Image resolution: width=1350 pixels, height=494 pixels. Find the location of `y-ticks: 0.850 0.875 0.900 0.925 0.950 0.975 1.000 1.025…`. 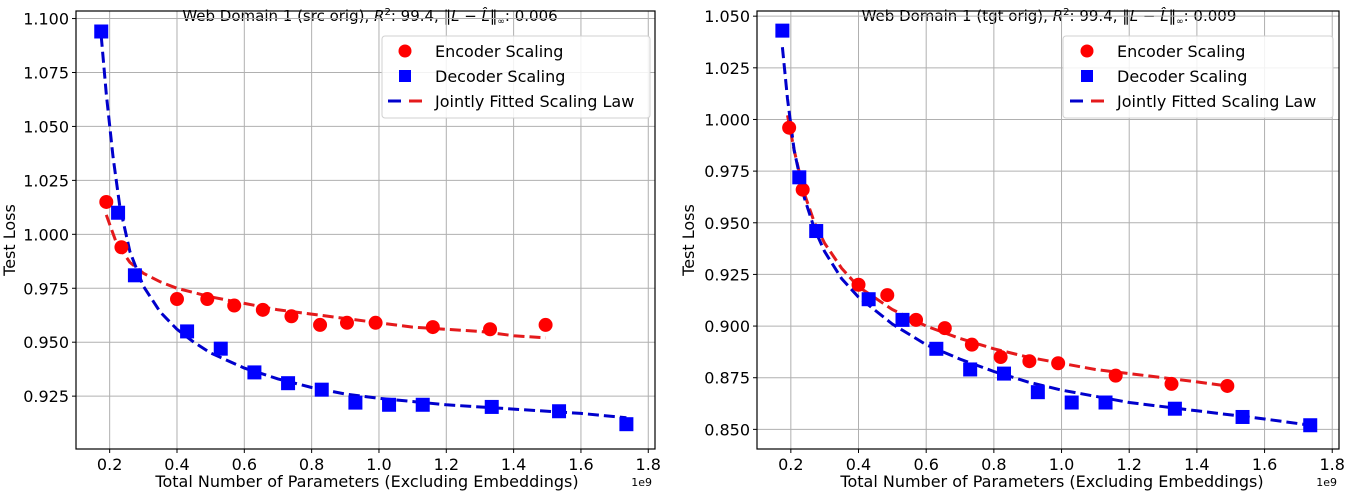

y-ticks: 0.850 0.875 0.900 0.925 0.950 0.975 1.000 1.025… is located at coordinates (730, 223).